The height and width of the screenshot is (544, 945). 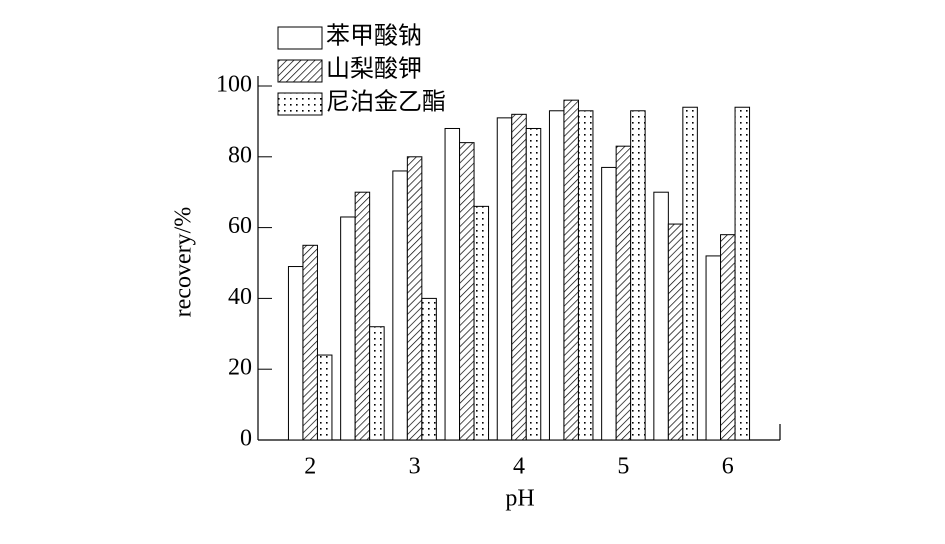 What do you see at coordinates (234, 85) in the screenshot?
I see `y-tick-label: 100` at bounding box center [234, 85].